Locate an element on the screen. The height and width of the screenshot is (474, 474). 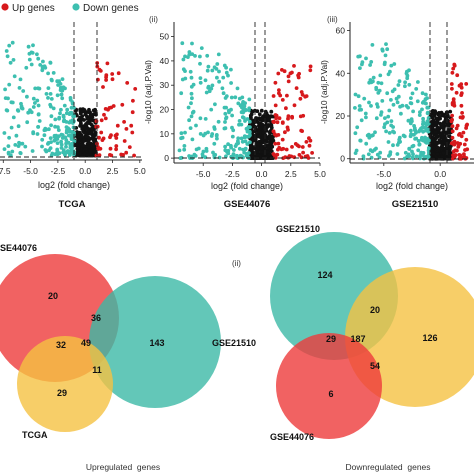
venn-up-circle-tcga is located at coordinates (65, 384).